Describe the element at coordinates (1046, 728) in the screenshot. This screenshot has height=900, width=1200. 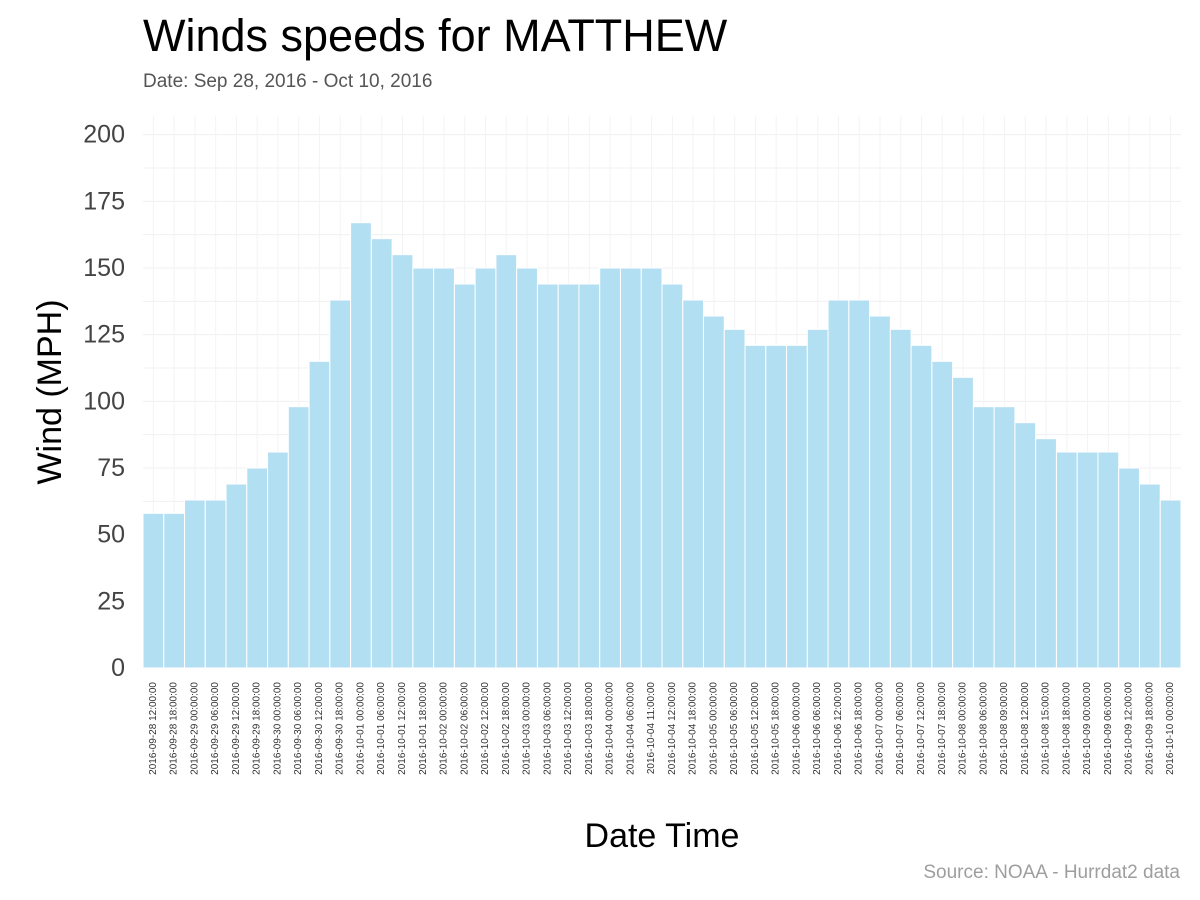
I see `x-tick-label: 2016-10-08 15:00:00` at that location.